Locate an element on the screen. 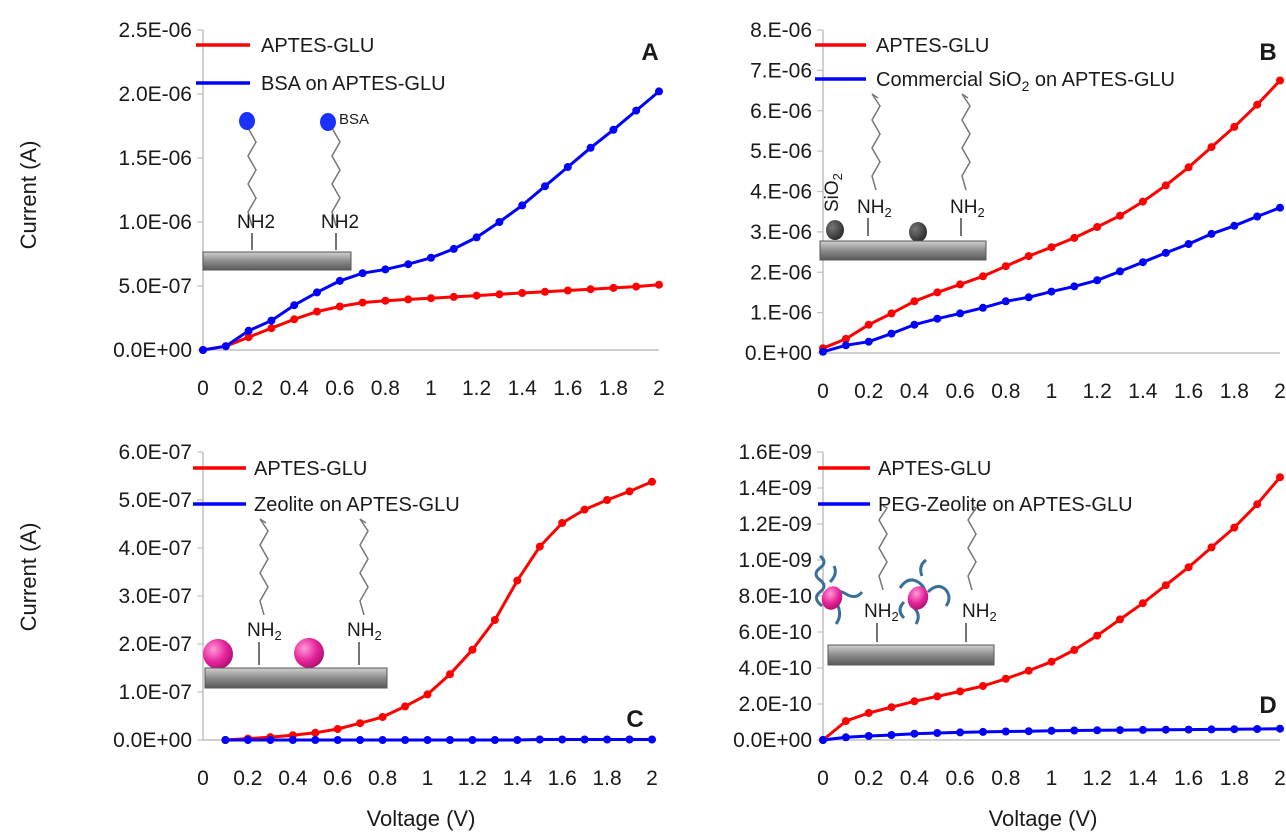  series-line is located at coordinates (439, 611).